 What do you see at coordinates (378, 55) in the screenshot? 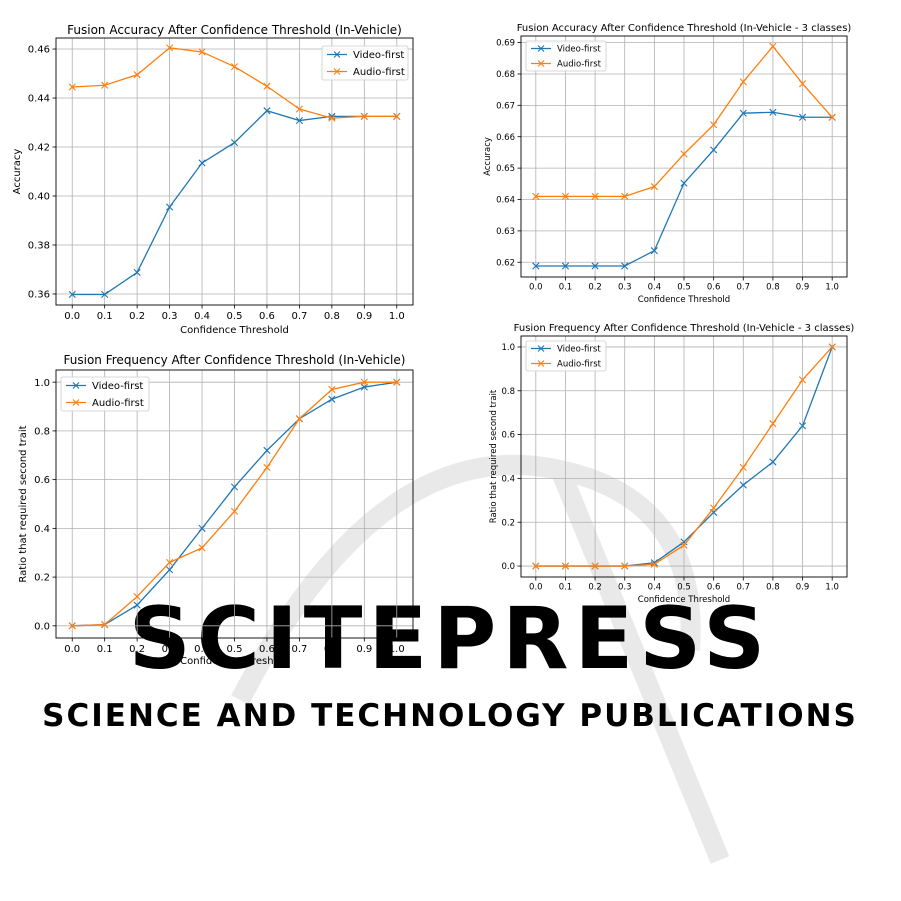
I see `legend-label-video-first: Video-first` at bounding box center [378, 55].